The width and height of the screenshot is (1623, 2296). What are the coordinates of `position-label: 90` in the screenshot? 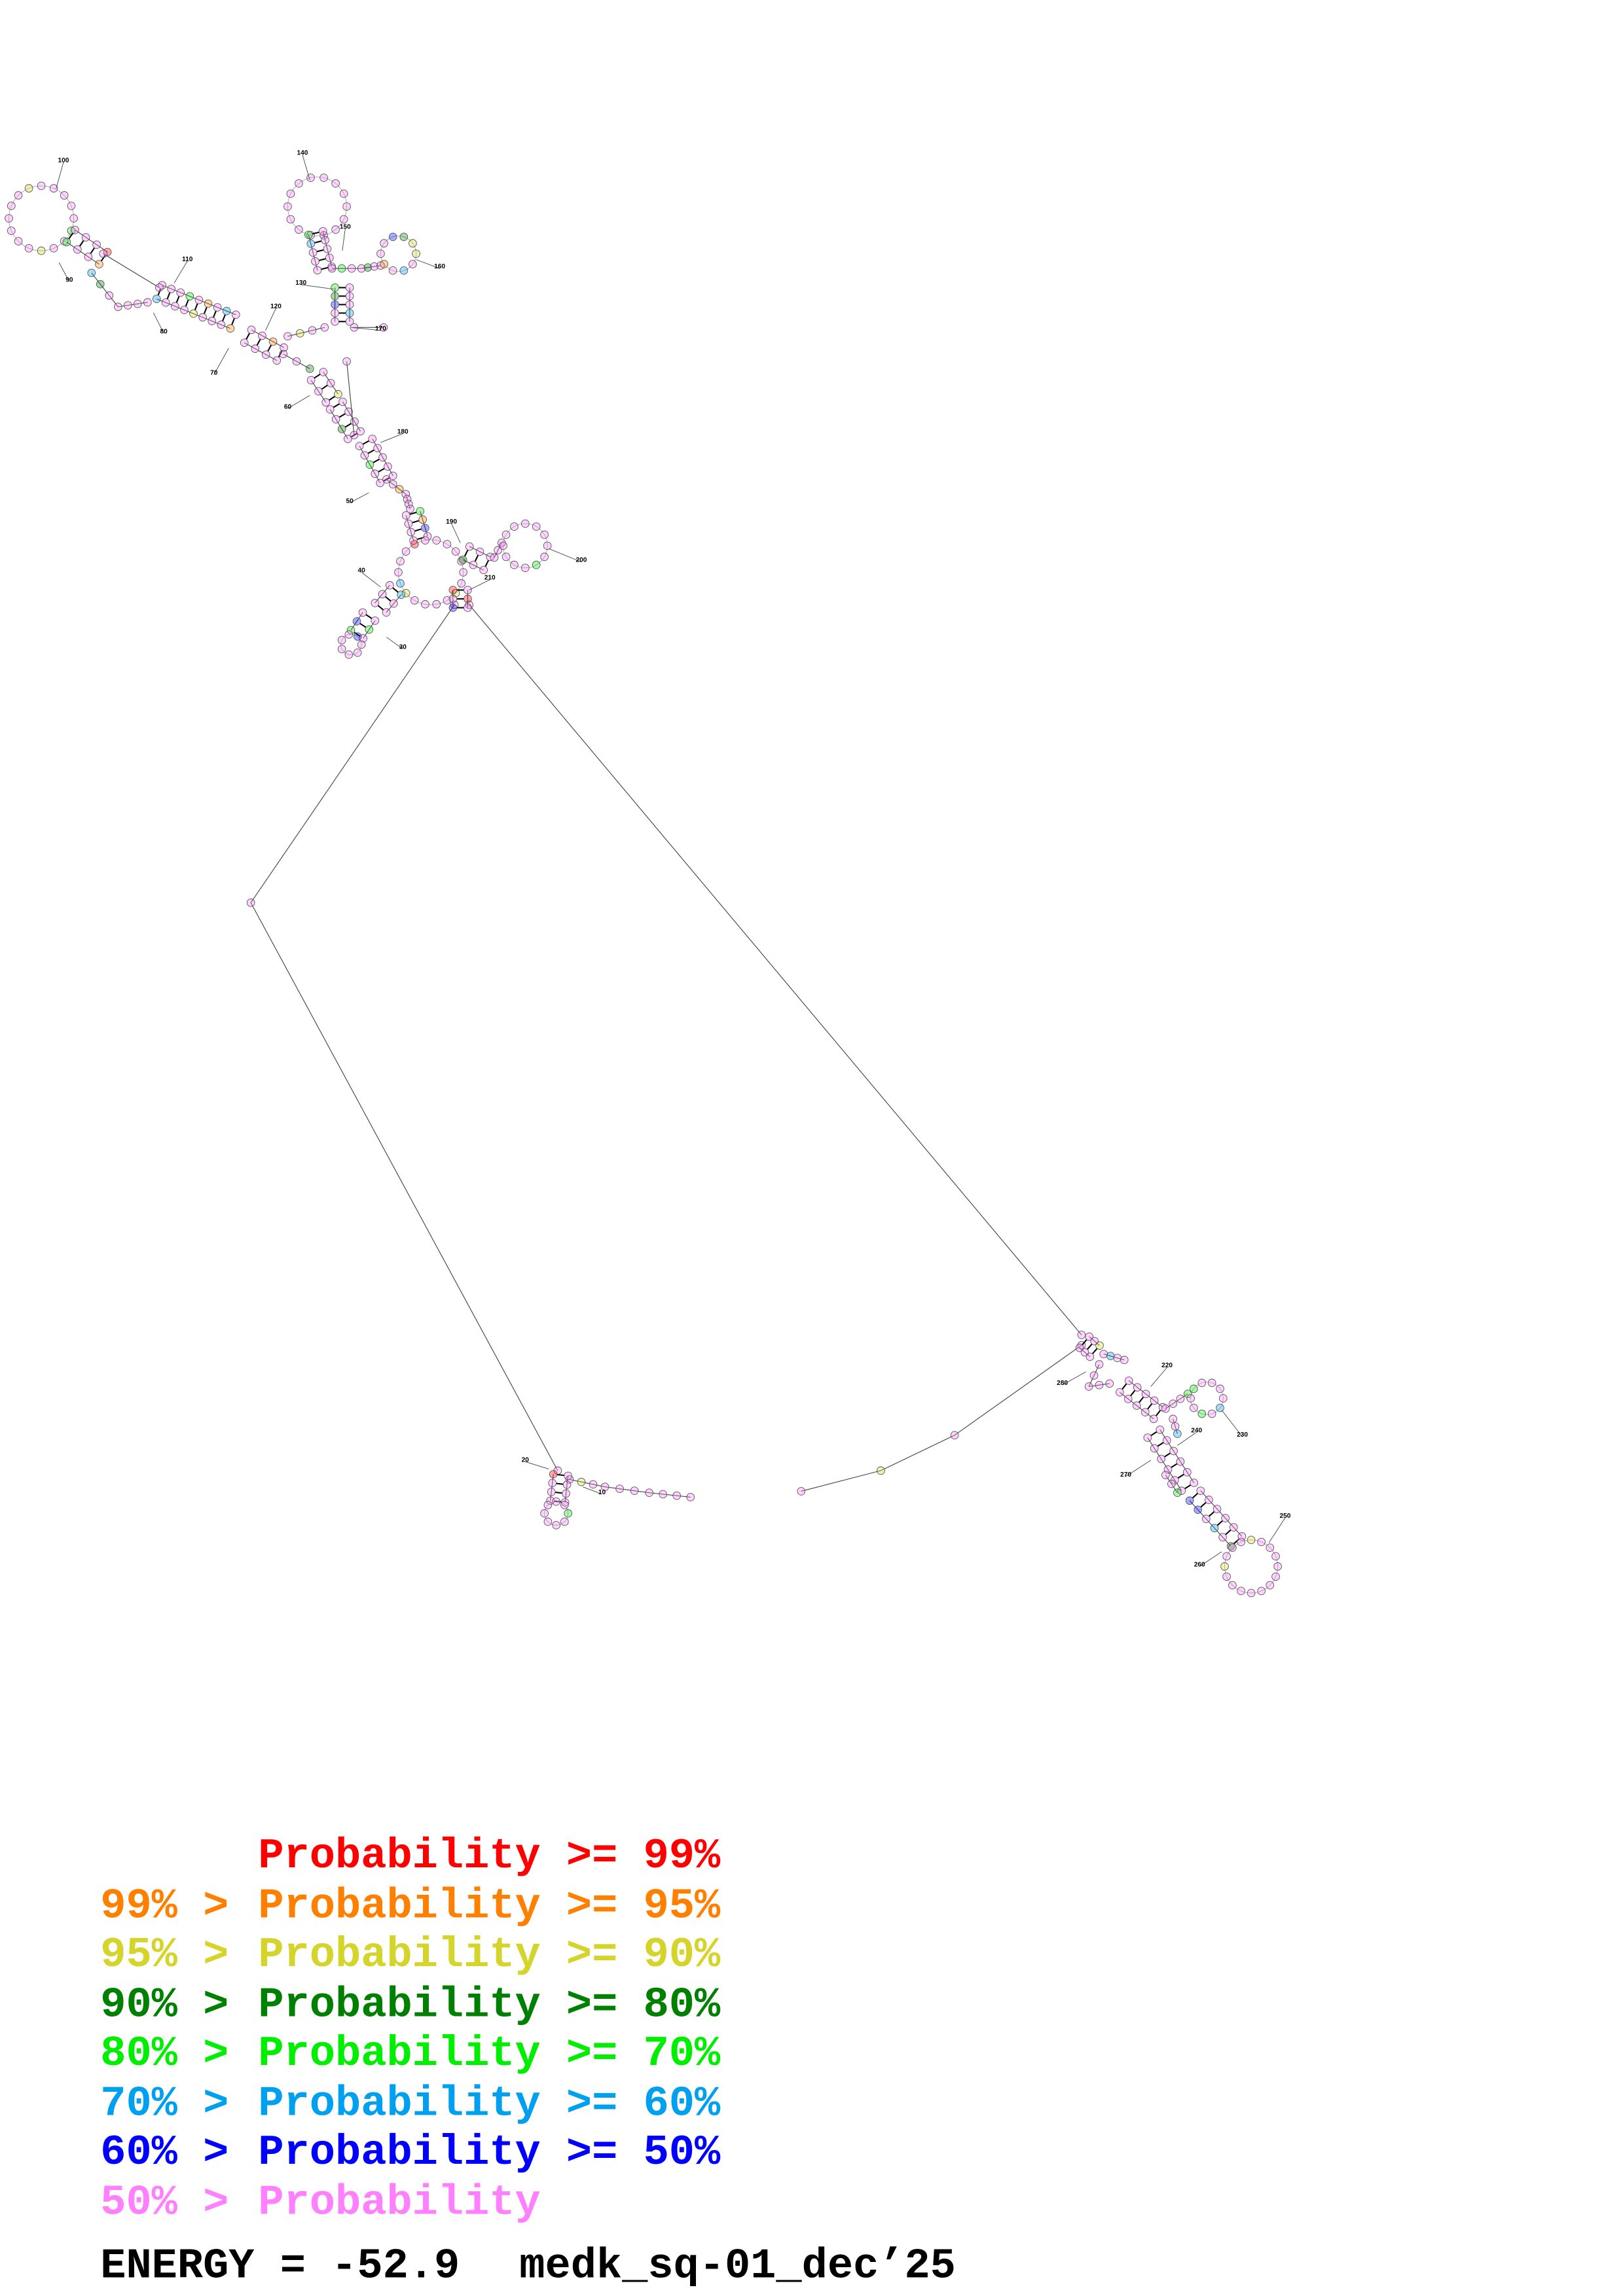 It's located at (69, 279).